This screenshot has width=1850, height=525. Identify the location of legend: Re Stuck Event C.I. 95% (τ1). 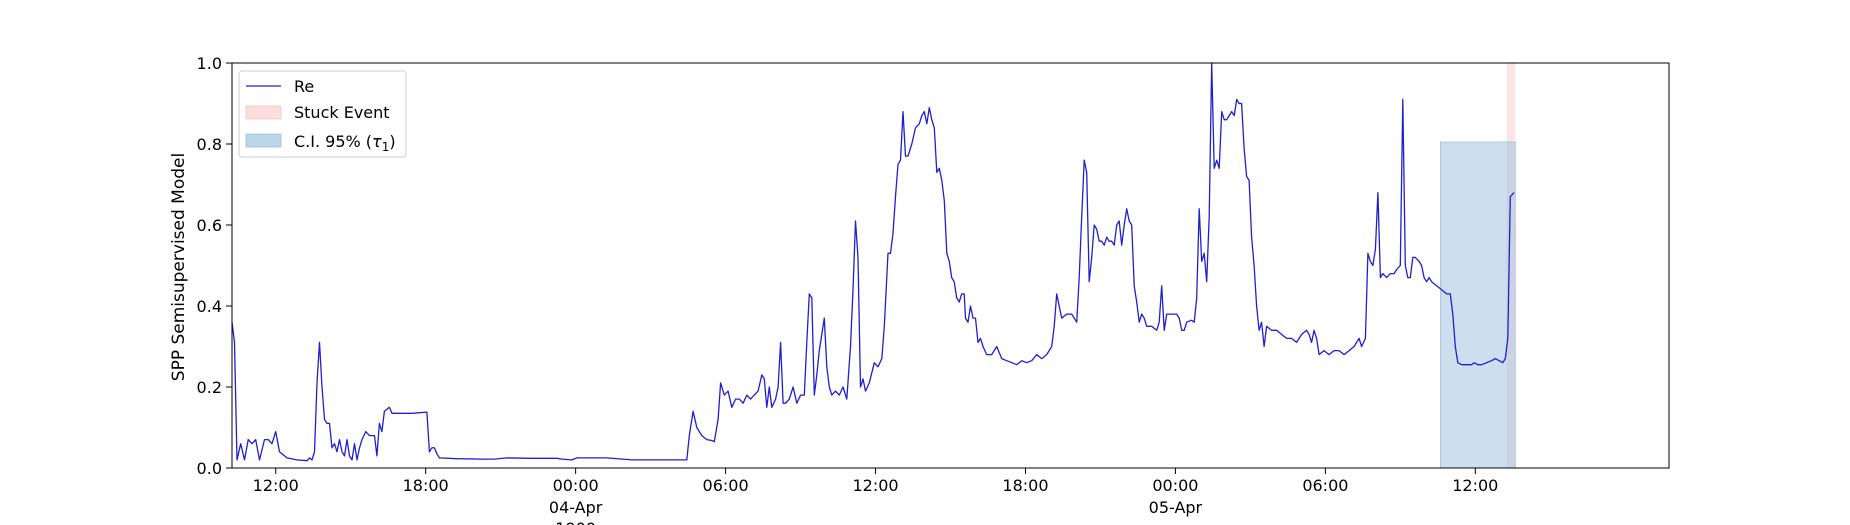
(322, 114).